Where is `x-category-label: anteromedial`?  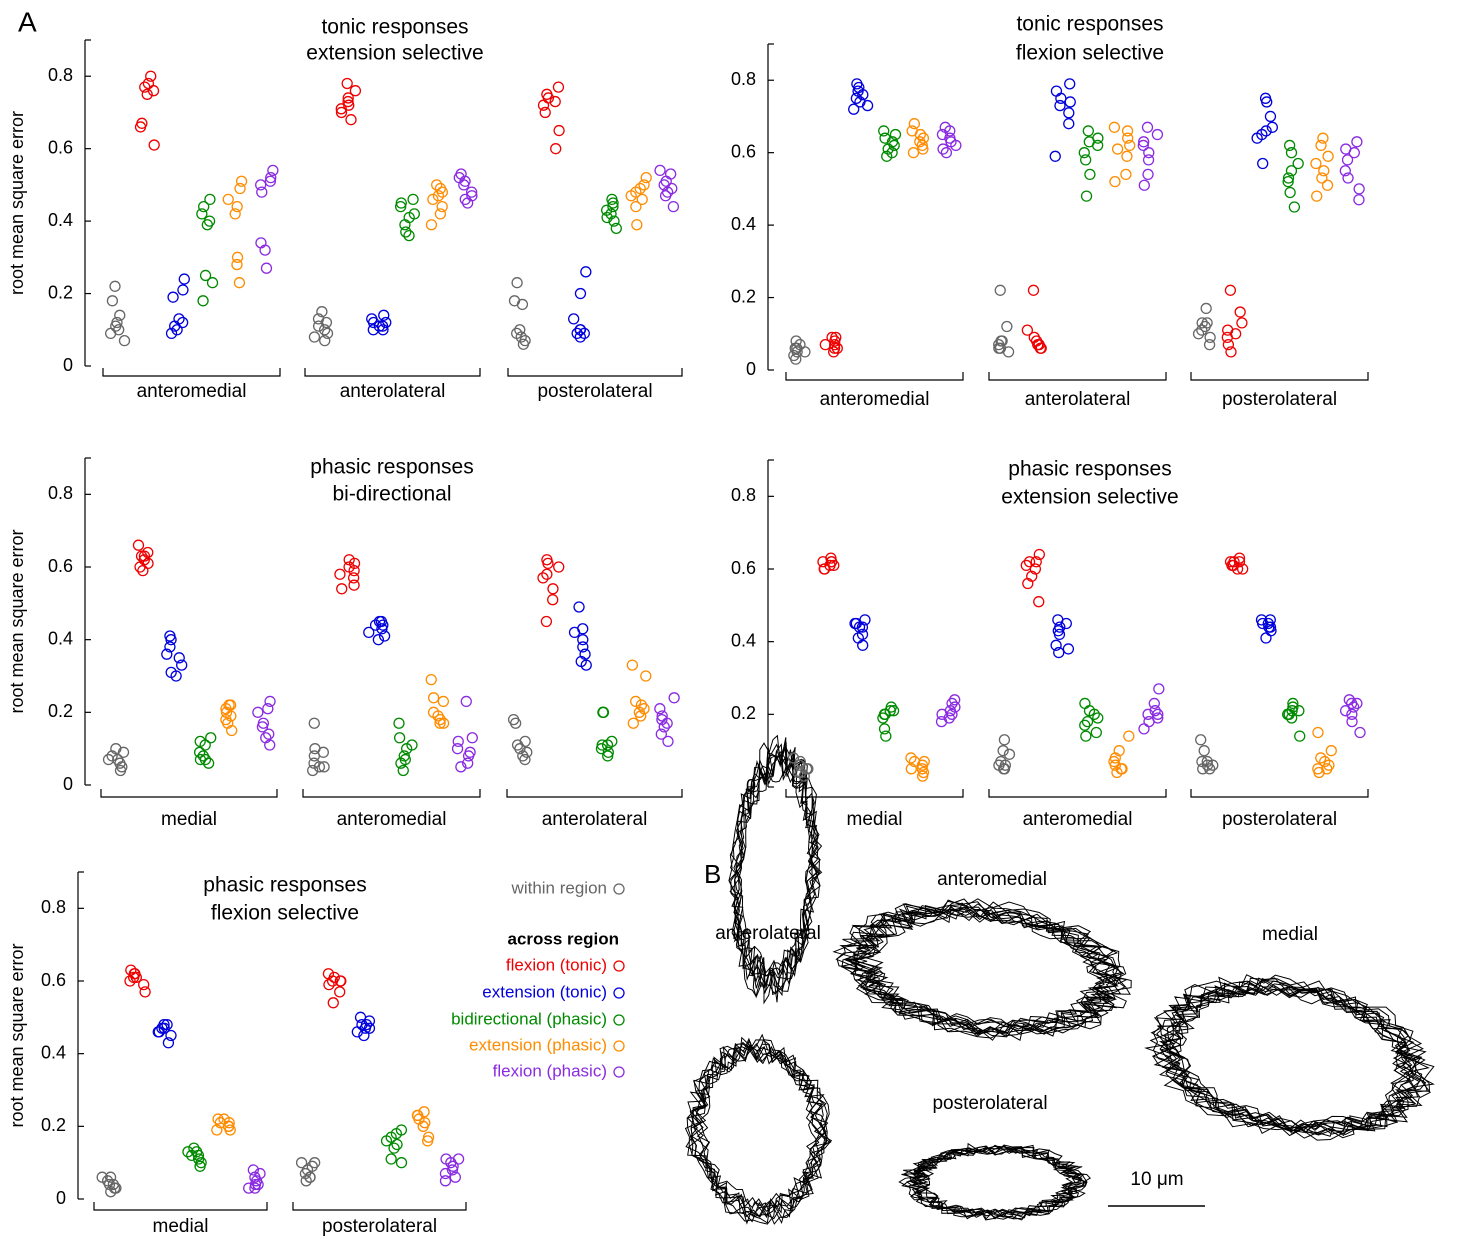
x-category-label: anteromedial is located at coordinates (875, 399).